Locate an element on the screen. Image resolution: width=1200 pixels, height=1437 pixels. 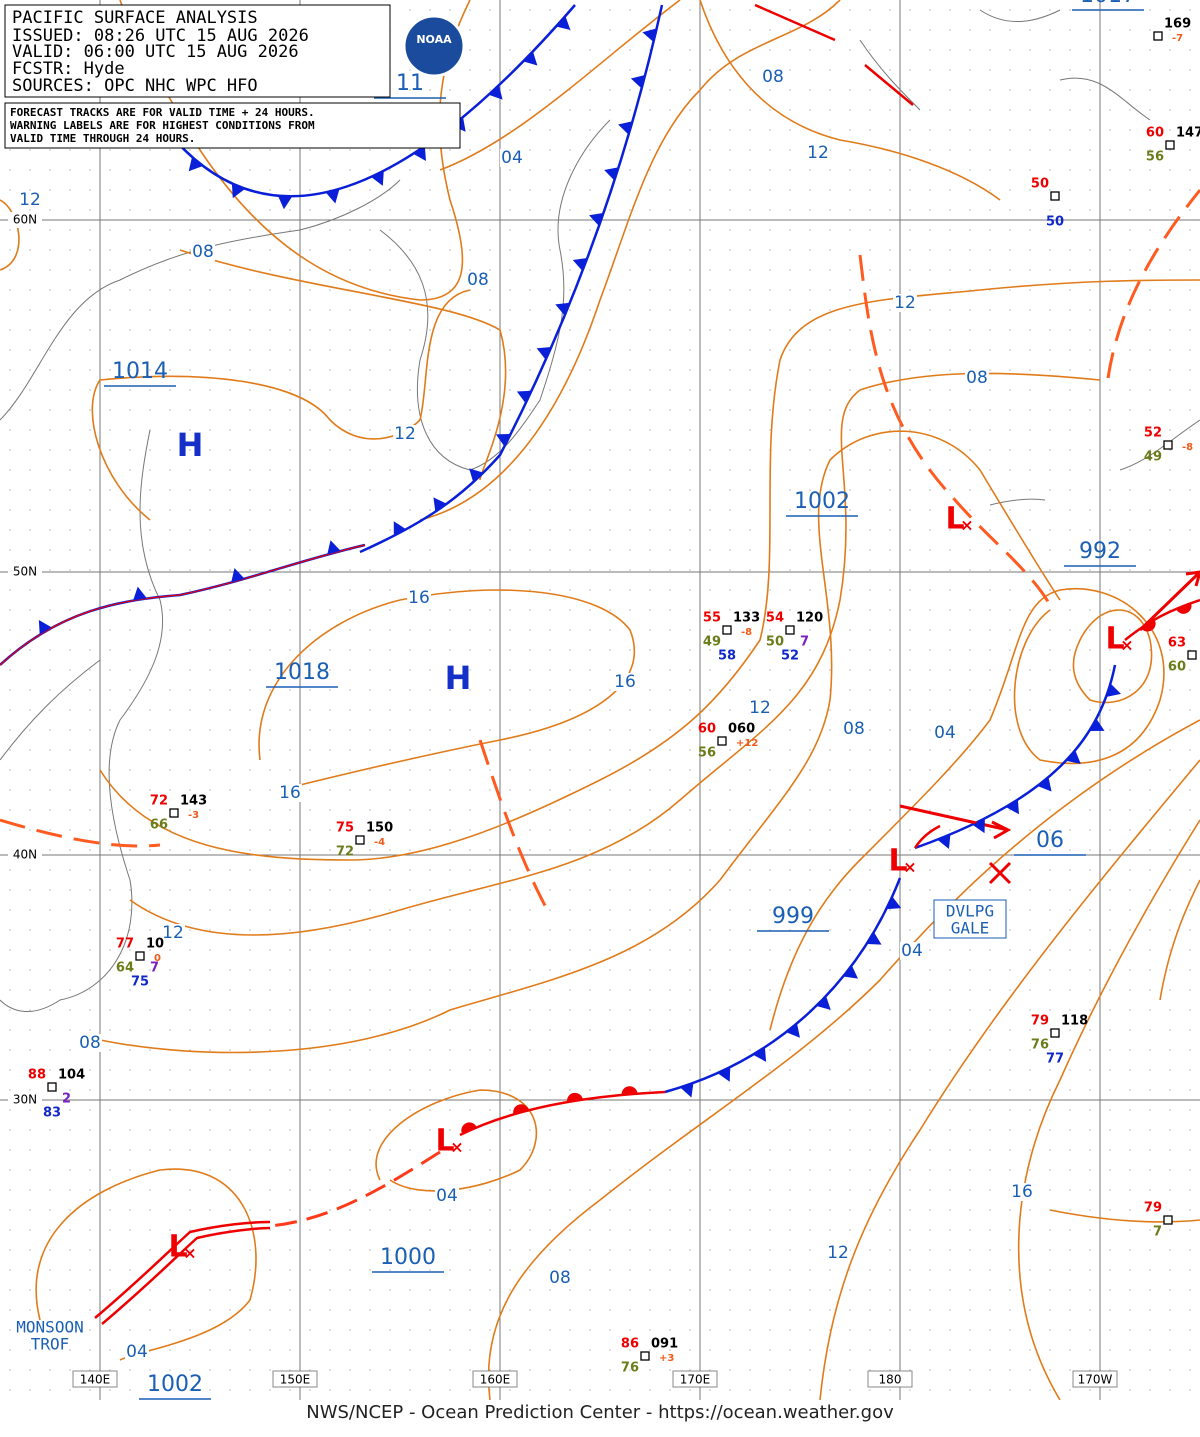
footer-band is located at coordinates (600, 1416).